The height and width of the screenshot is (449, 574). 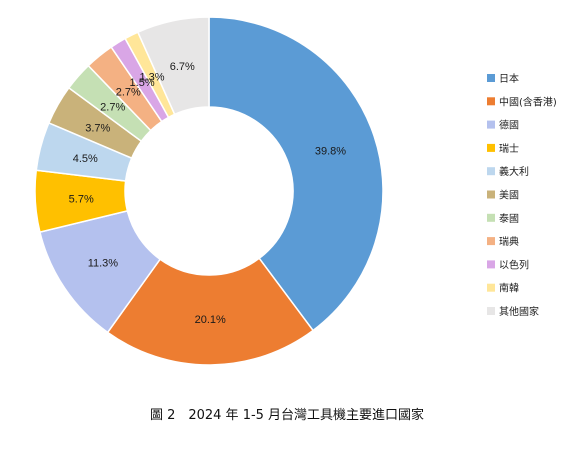 I want to click on slice-2-wedge, so click(x=210, y=311).